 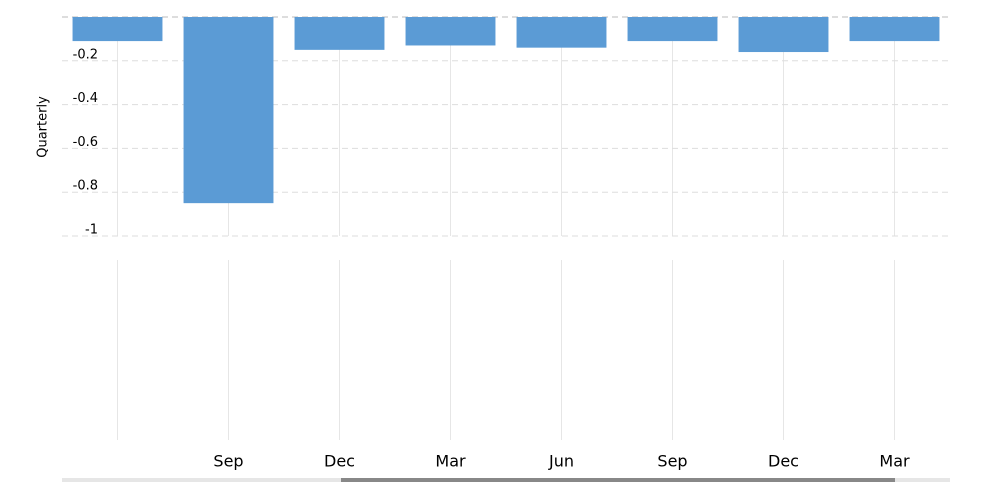 I want to click on y-tick-label: -0.8, so click(x=85, y=186).